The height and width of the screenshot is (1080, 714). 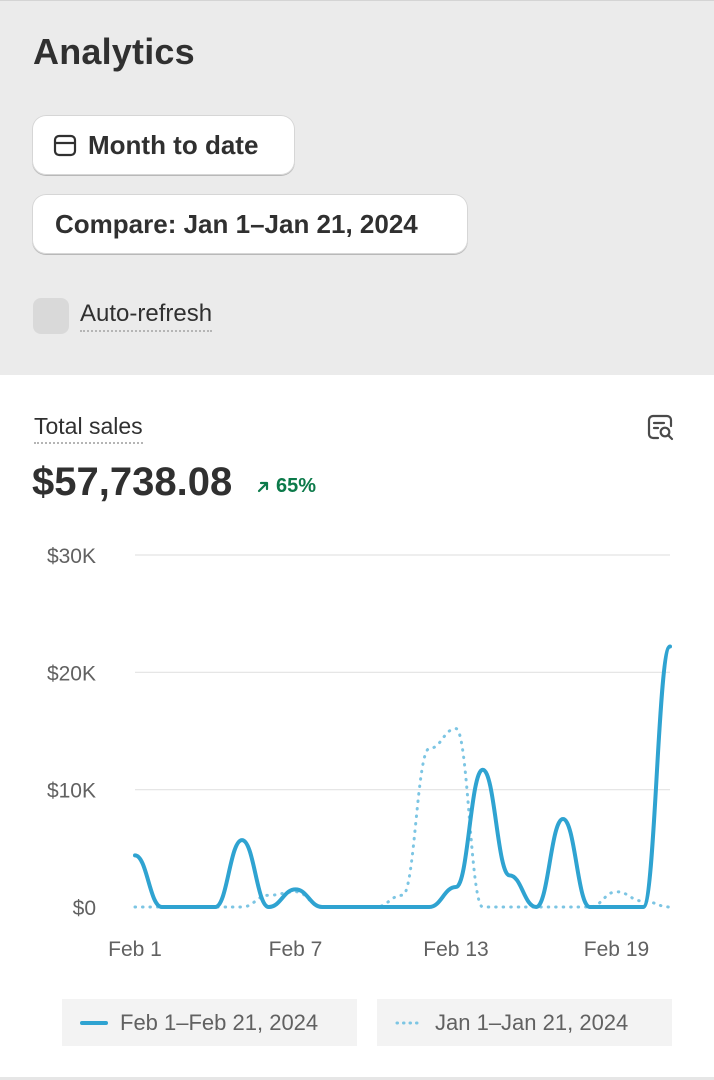 I want to click on y-tick-label: $10K, so click(x=71, y=791).